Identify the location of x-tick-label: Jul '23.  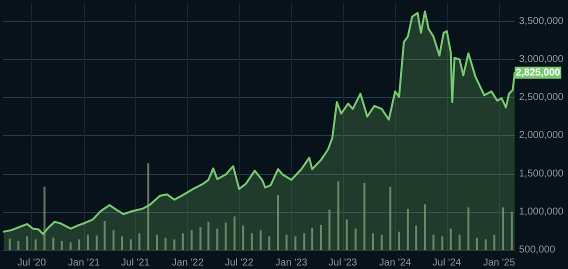
(343, 263).